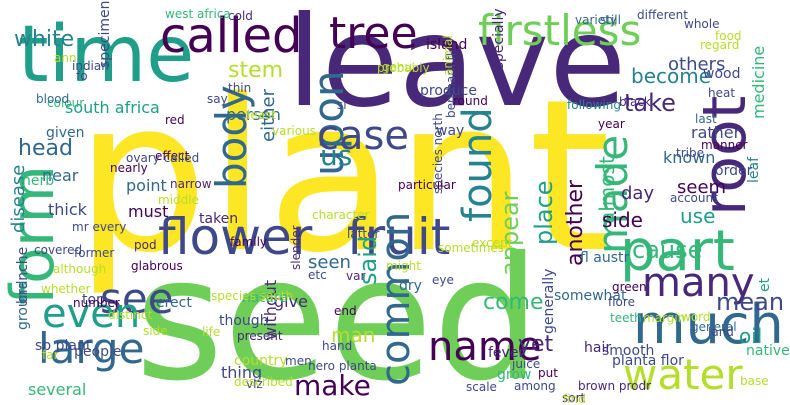 The width and height of the screenshot is (790, 405). I want to click on word-glabrous: glabrous, so click(157, 266).